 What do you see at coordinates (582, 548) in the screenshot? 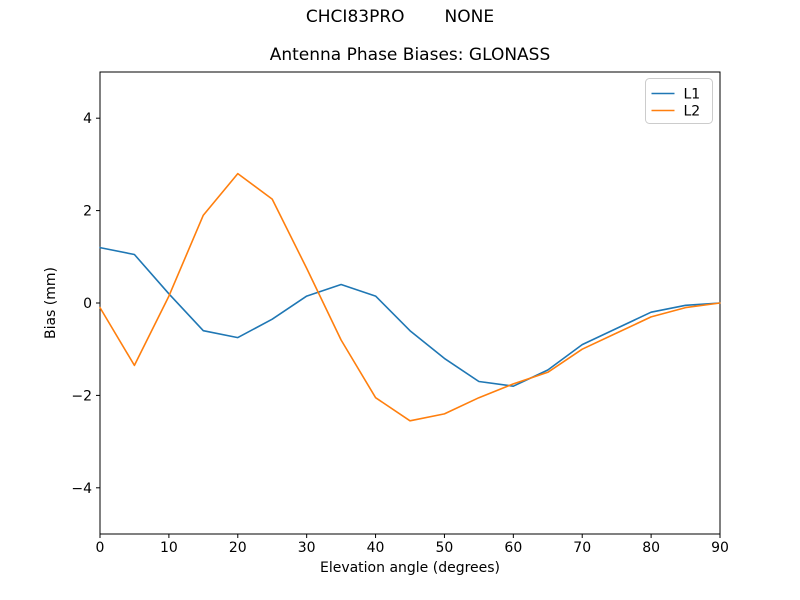
I see `x-axis-tick-label: 70` at bounding box center [582, 548].